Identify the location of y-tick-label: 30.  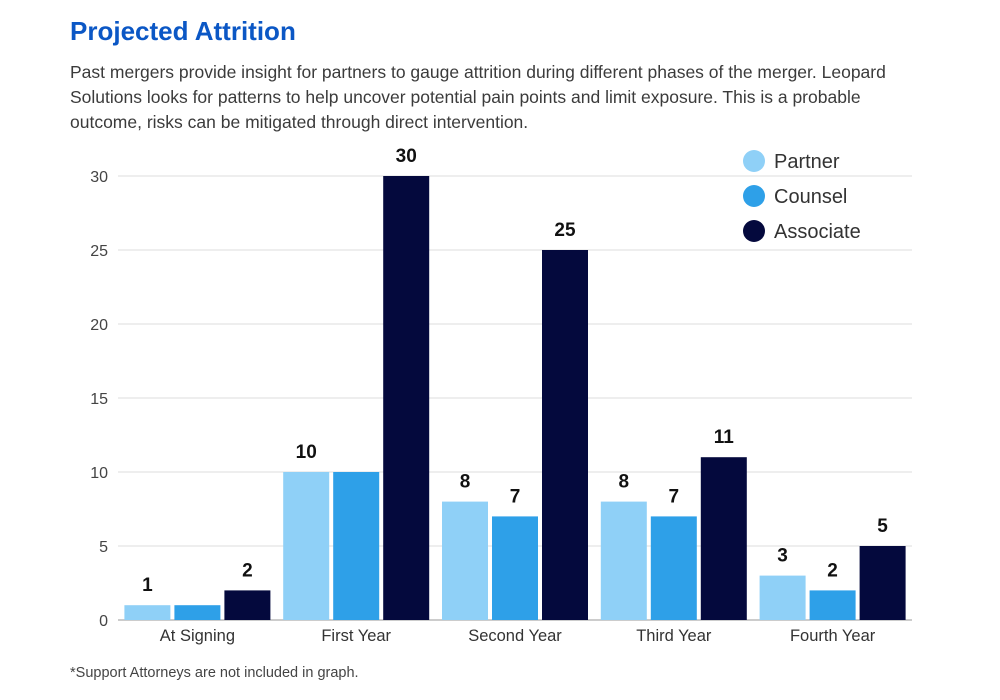
(99, 177).